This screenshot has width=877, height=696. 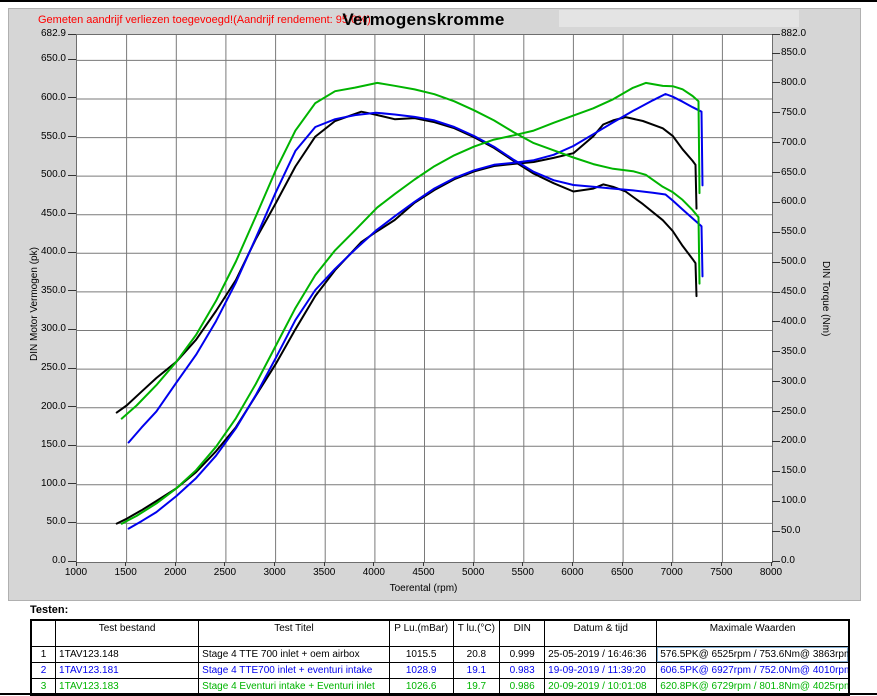 I want to click on left-axis-tick-label: 100.0, so click(x=53, y=483).